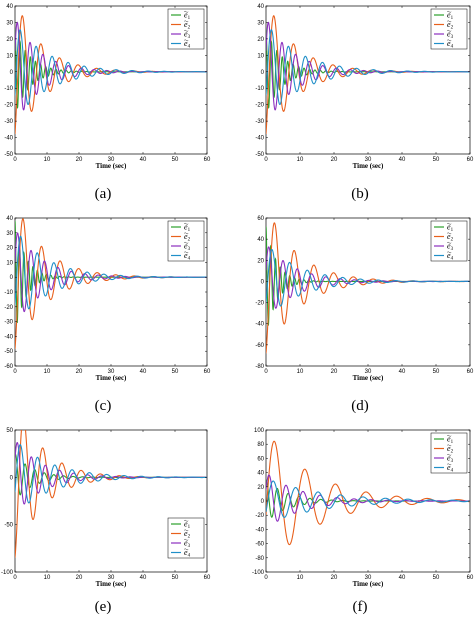 This screenshot has width=474, height=643. Describe the element at coordinates (9, 234) in the screenshot. I see `y-tick-label: 30` at that location.